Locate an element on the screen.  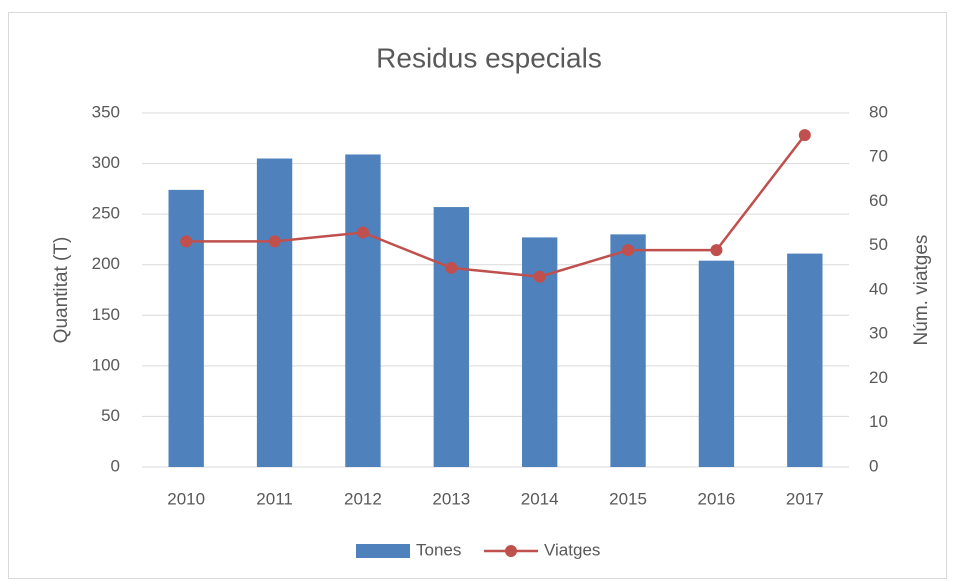
y2-tick-label: 20 is located at coordinates (878, 377).